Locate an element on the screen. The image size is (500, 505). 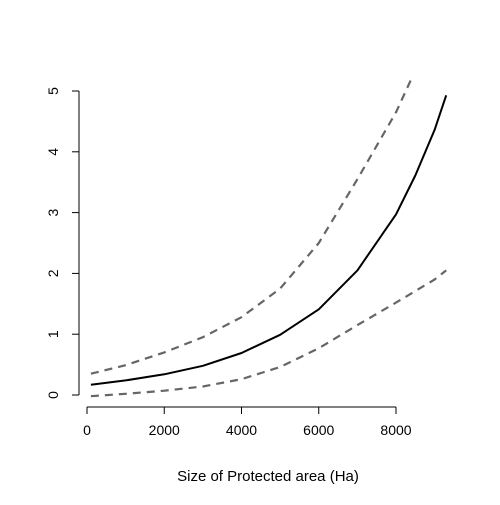
x-tick-label: 2000 is located at coordinates (164, 430).